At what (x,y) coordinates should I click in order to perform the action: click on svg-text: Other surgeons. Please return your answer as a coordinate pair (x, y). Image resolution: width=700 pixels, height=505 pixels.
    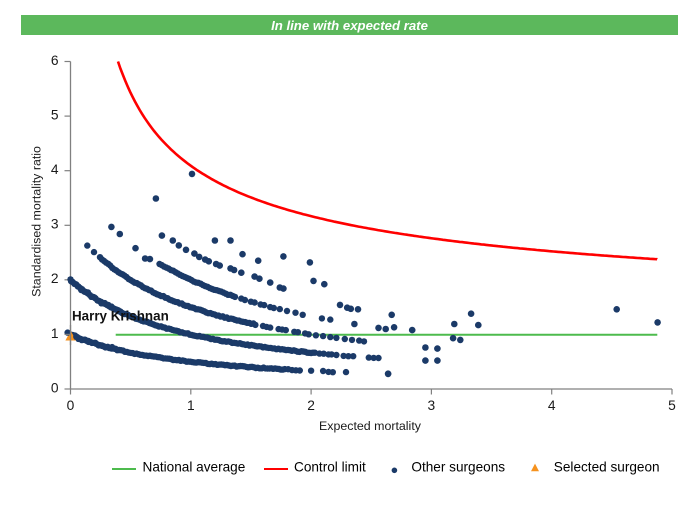
    Looking at the image, I should click on (458, 466).